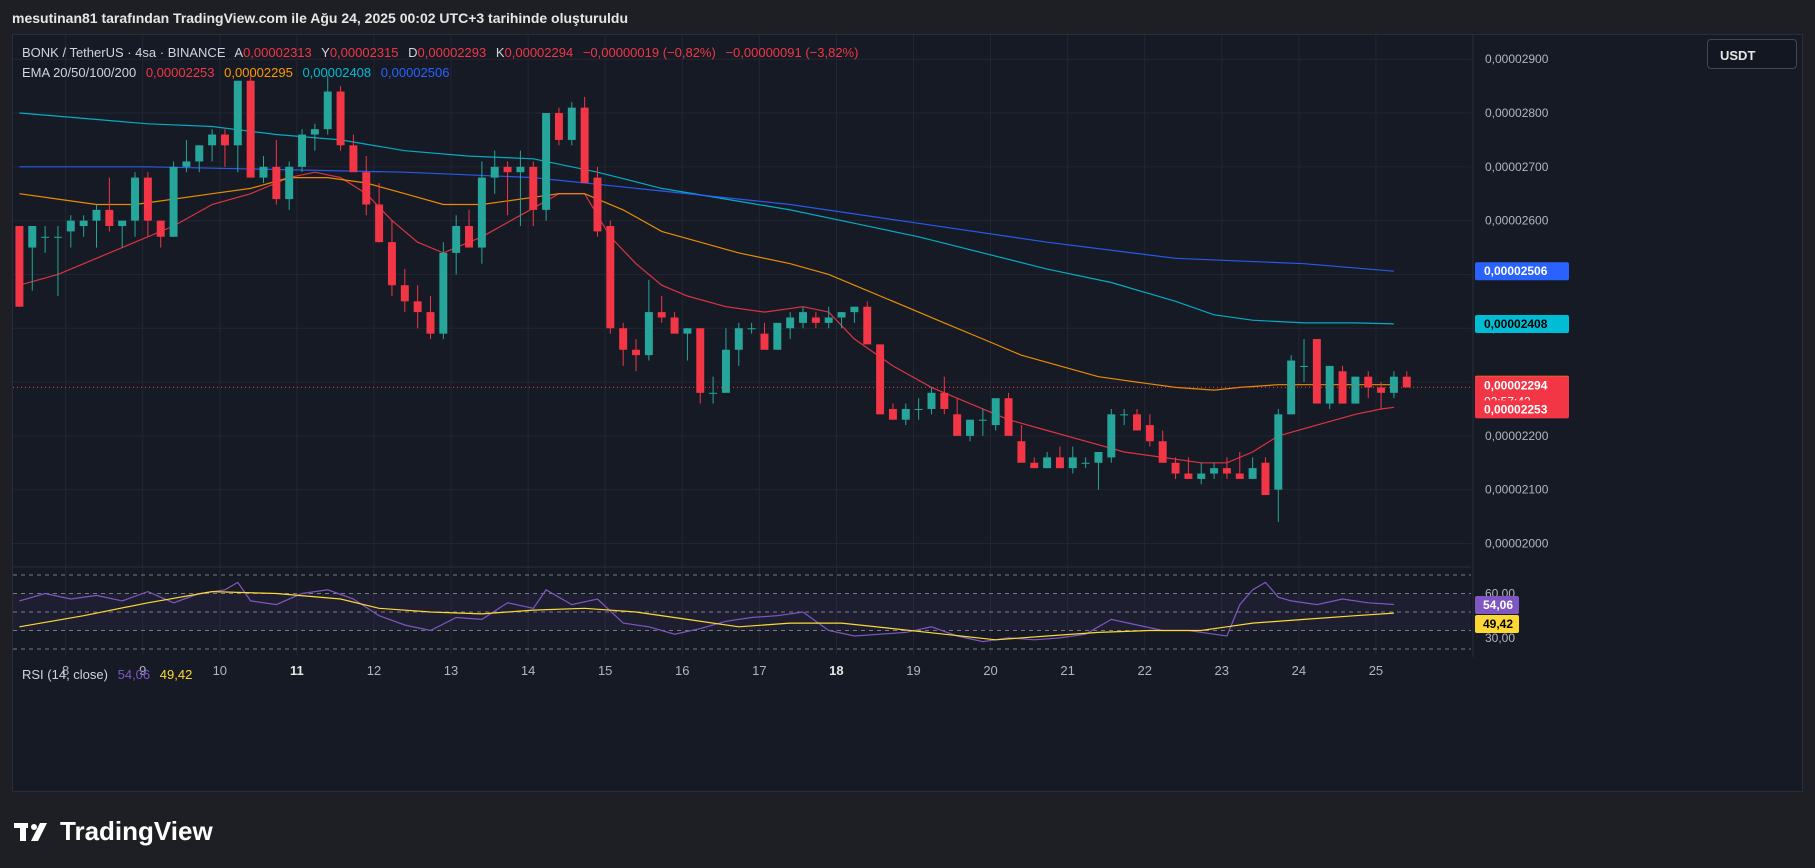 The image size is (1815, 868). Describe the element at coordinates (1522, 323) in the screenshot. I see `price-label: 0,00002408` at that location.